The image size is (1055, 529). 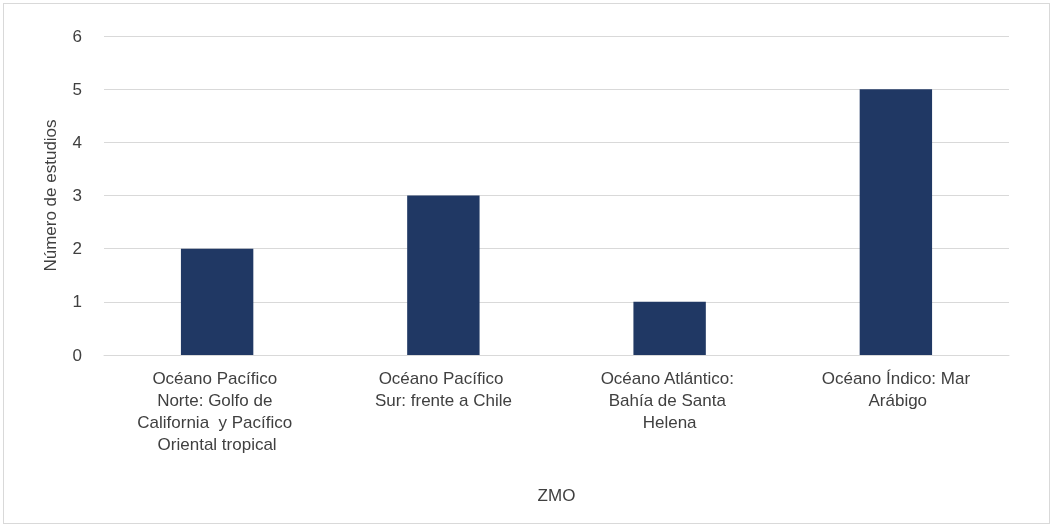 What do you see at coordinates (77, 249) in the screenshot?
I see `y-tick-label: 2` at bounding box center [77, 249].